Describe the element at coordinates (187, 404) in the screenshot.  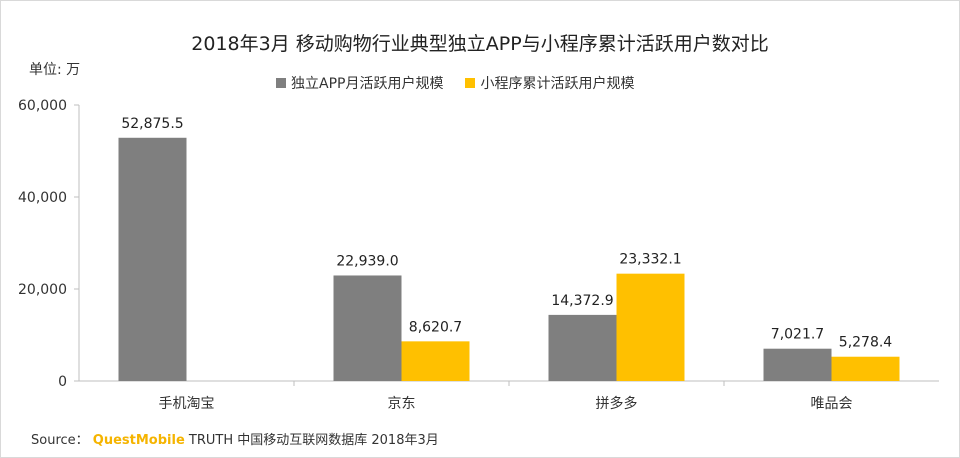
I see `x-category-label: 手机淘宝` at that location.